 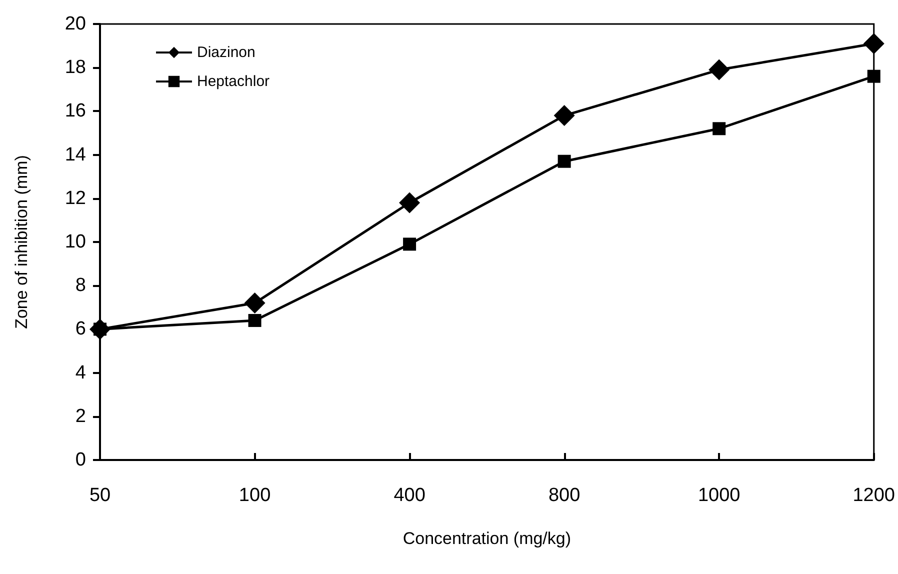 What do you see at coordinates (75, 67) in the screenshot?
I see `y-tick-label: 18` at bounding box center [75, 67].